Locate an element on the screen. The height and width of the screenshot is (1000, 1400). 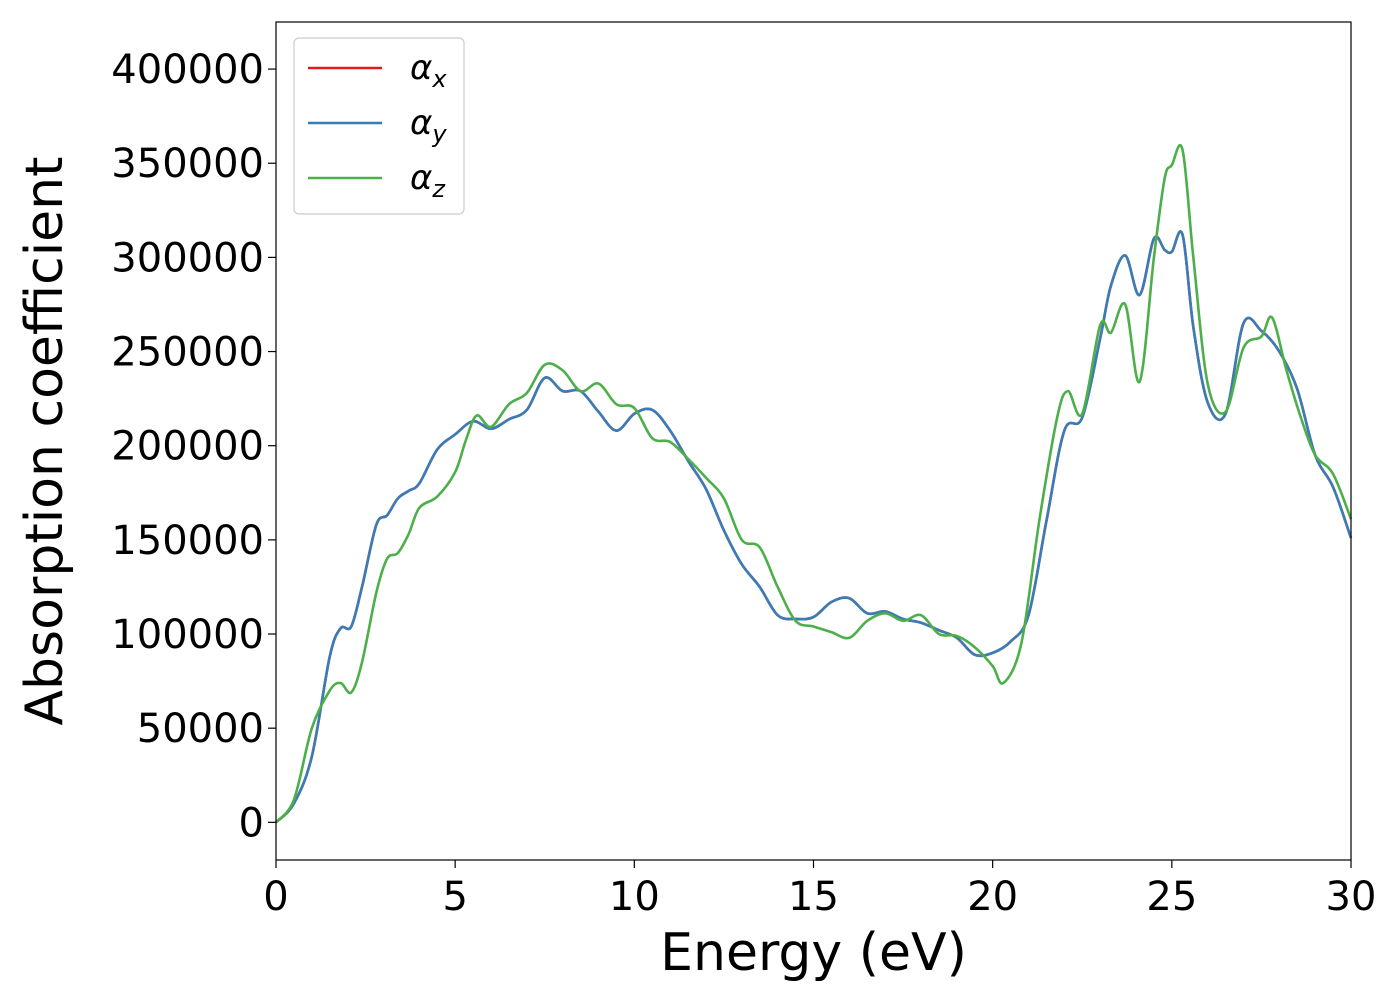
y-tick-label: 0 is located at coordinates (251, 823).